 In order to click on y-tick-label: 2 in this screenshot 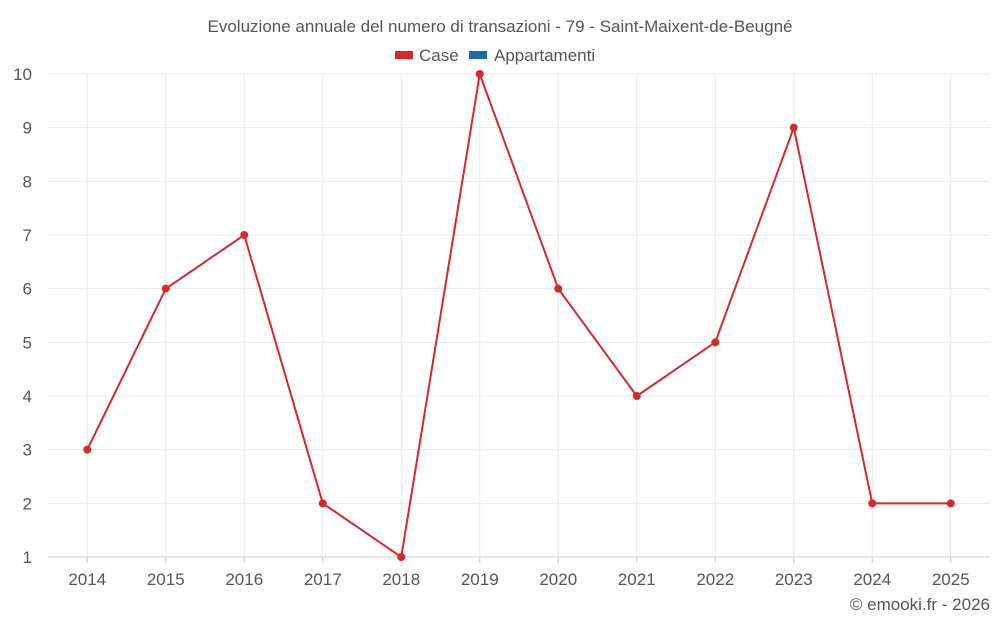, I will do `click(27, 503)`.